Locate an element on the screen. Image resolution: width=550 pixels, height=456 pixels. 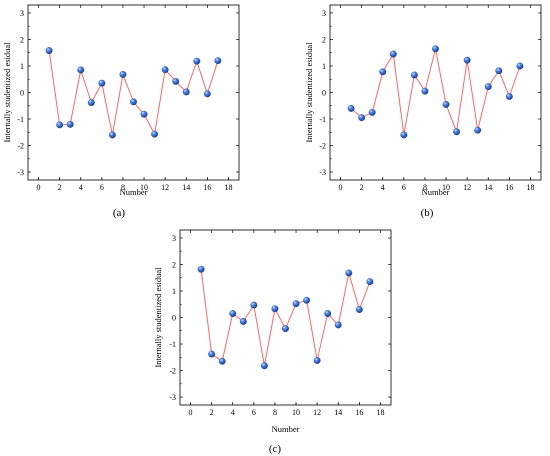
x-tick-label-a: 18 is located at coordinates (228, 187).